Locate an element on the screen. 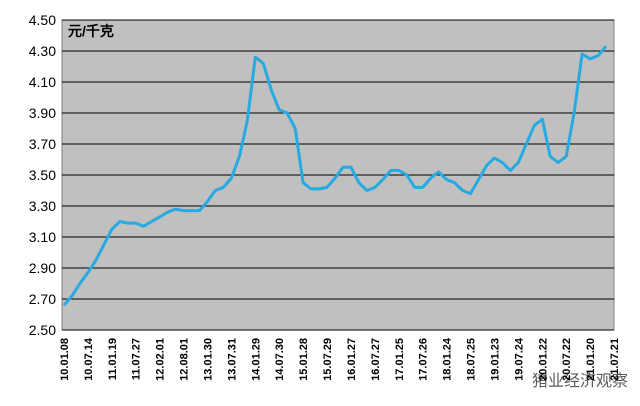 The width and height of the screenshot is (640, 406). x-tick-label: 10.01.08 is located at coordinates (65, 359).